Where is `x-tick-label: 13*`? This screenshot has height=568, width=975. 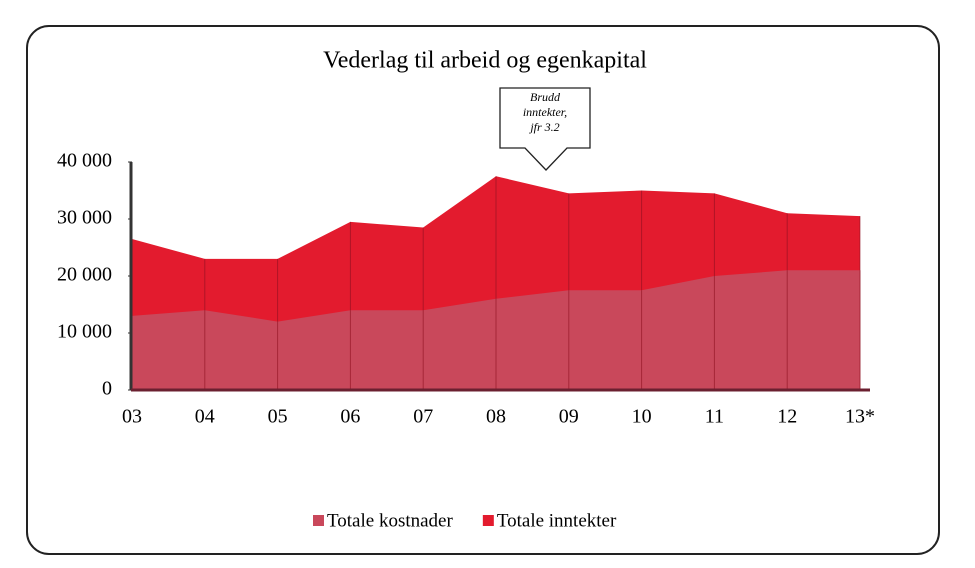 x-tick-label: 13* is located at coordinates (860, 417).